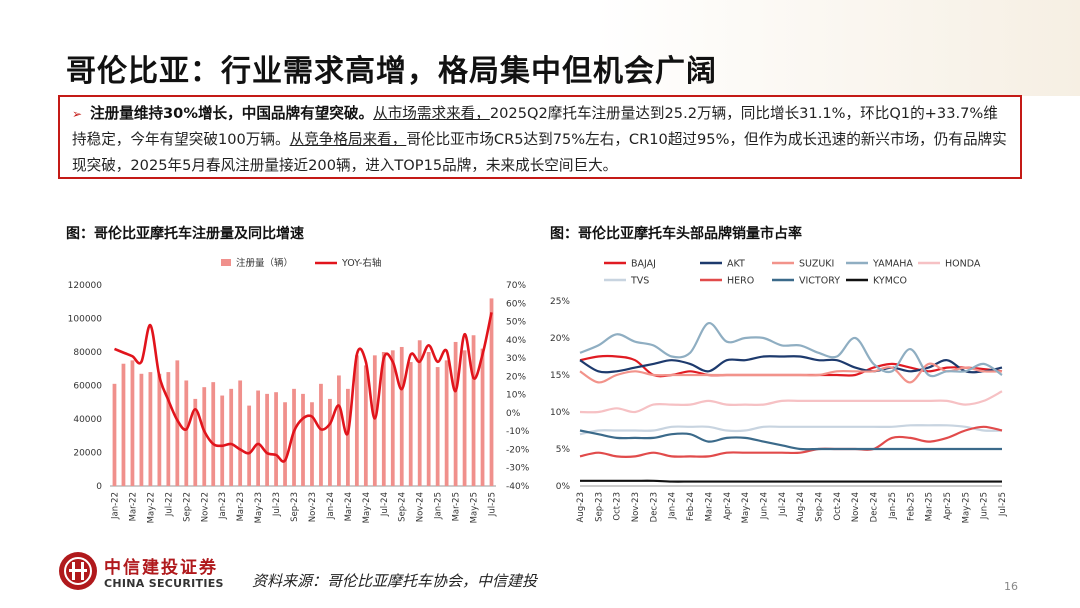 Image resolution: width=1080 pixels, height=608 pixels. I want to click on logo-chinese-name: 中信建投证券, so click(161, 568).